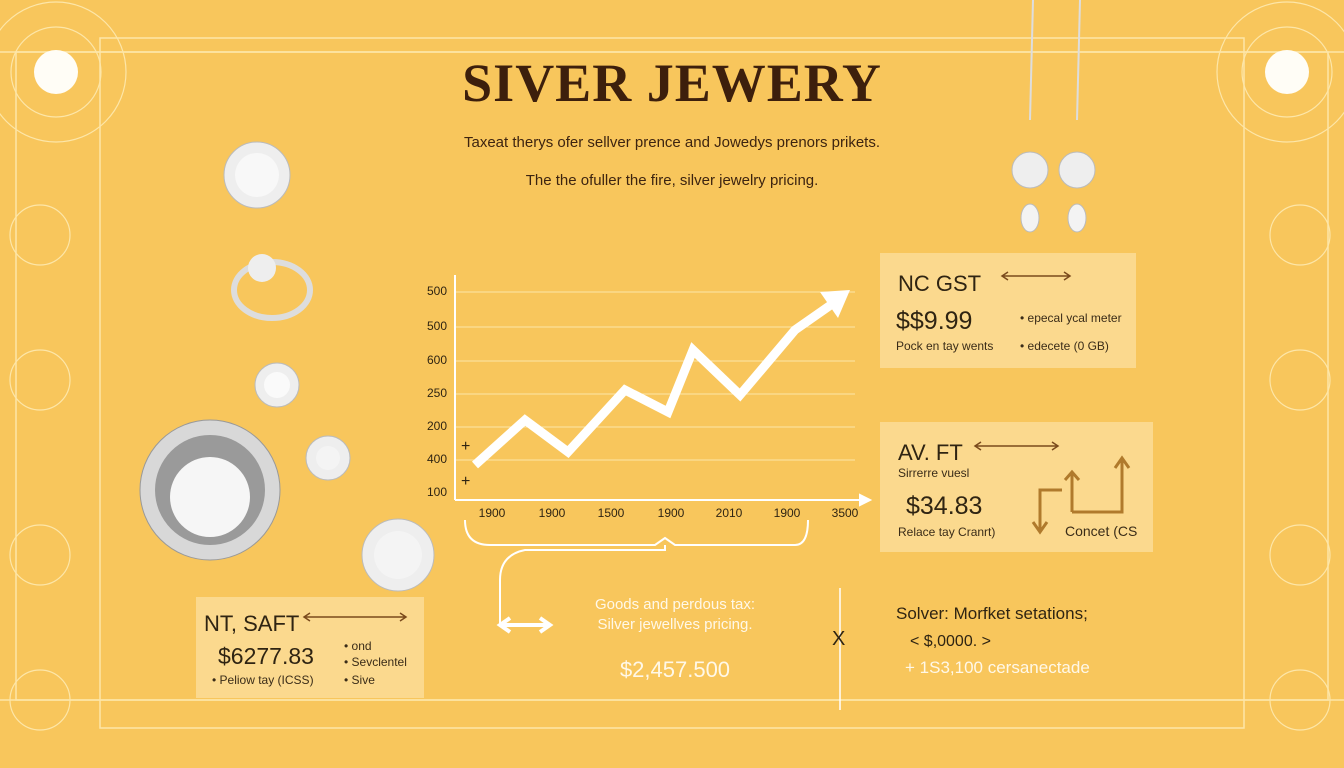  Describe the element at coordinates (436, 492) in the screenshot. I see `y-tick-label: 100` at that location.